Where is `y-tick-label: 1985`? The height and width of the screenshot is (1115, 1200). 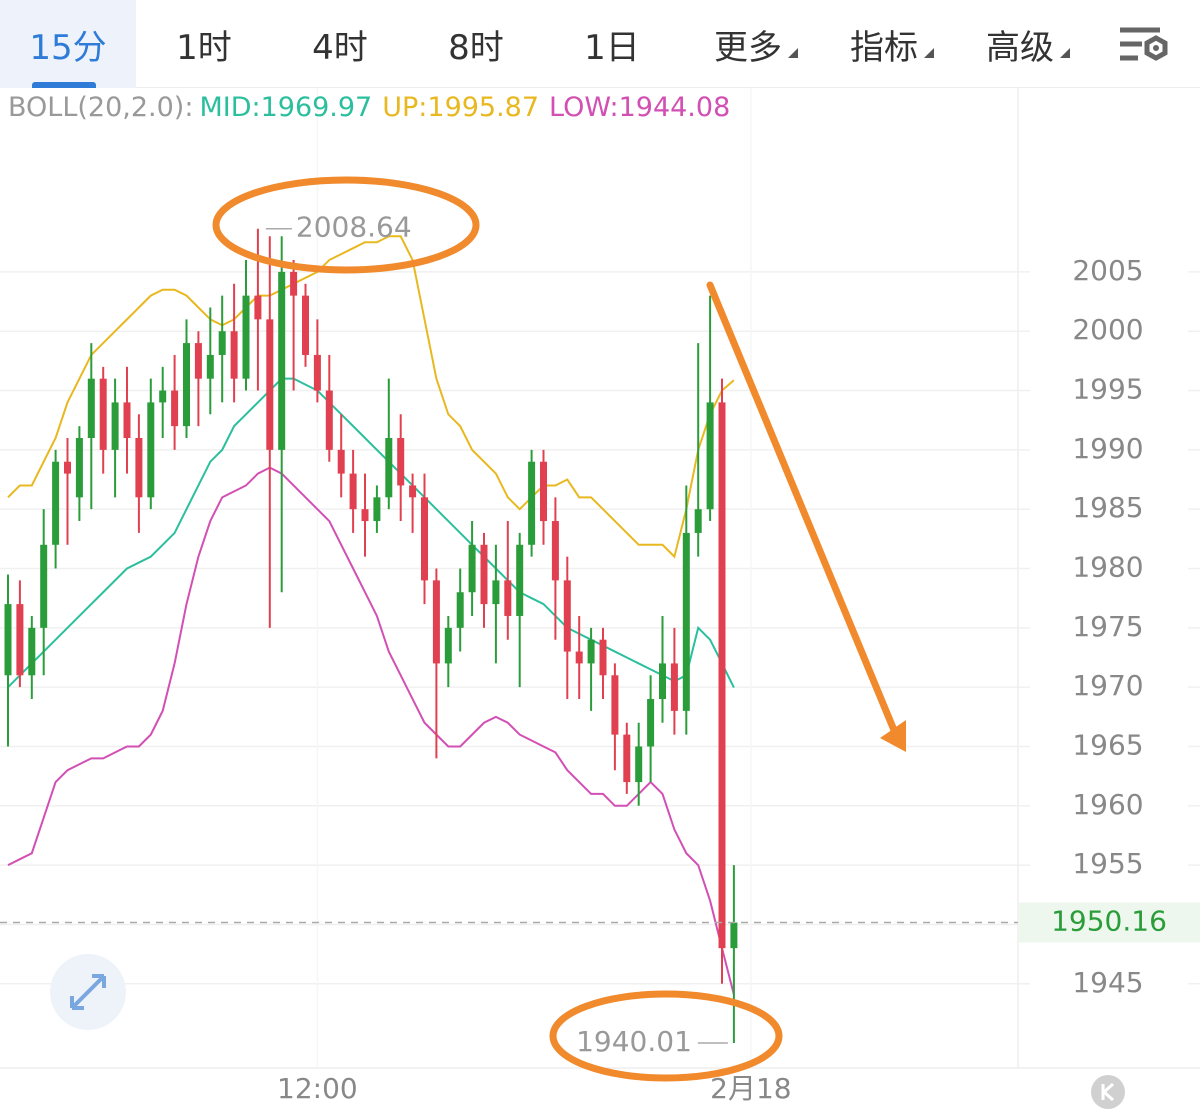
y-tick-label: 1985 is located at coordinates (1107, 507).